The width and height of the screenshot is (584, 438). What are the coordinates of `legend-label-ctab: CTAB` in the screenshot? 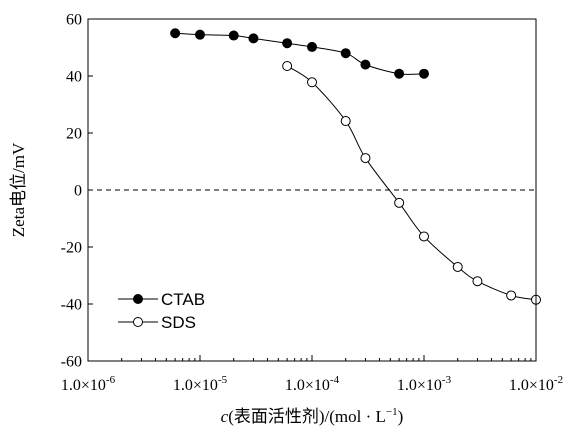 It's located at (183, 299).